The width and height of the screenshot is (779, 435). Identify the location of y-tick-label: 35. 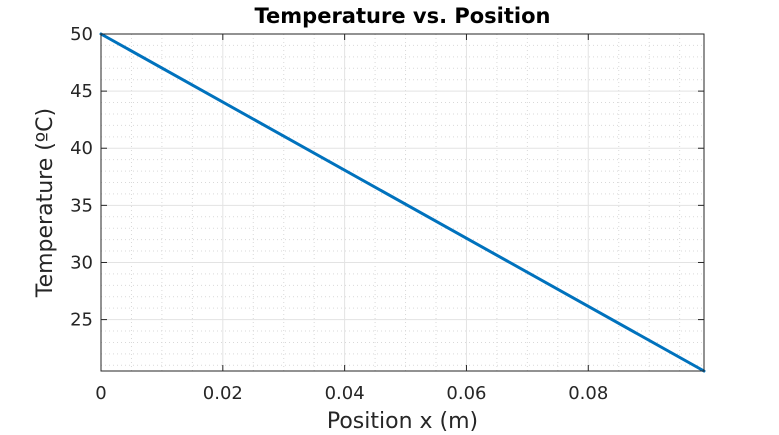
(81, 205).